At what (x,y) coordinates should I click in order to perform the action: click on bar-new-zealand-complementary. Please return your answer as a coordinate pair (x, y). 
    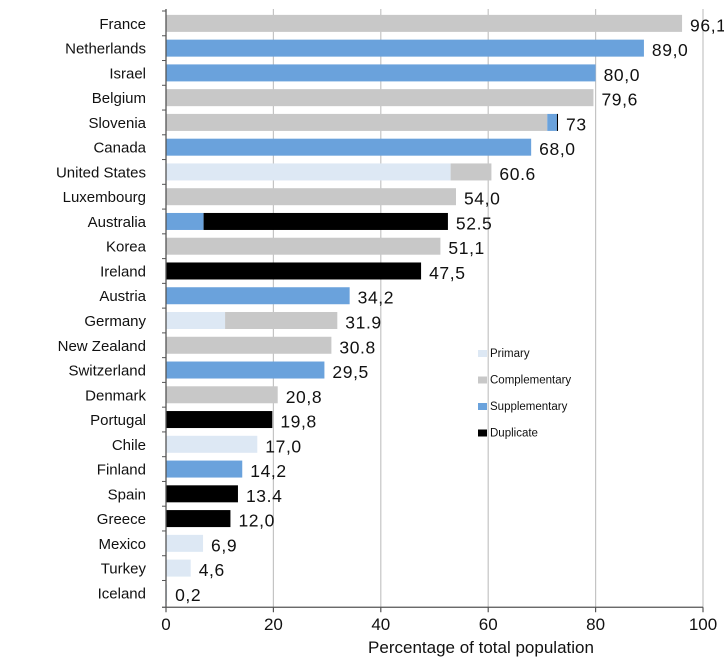
    Looking at the image, I should click on (249, 345).